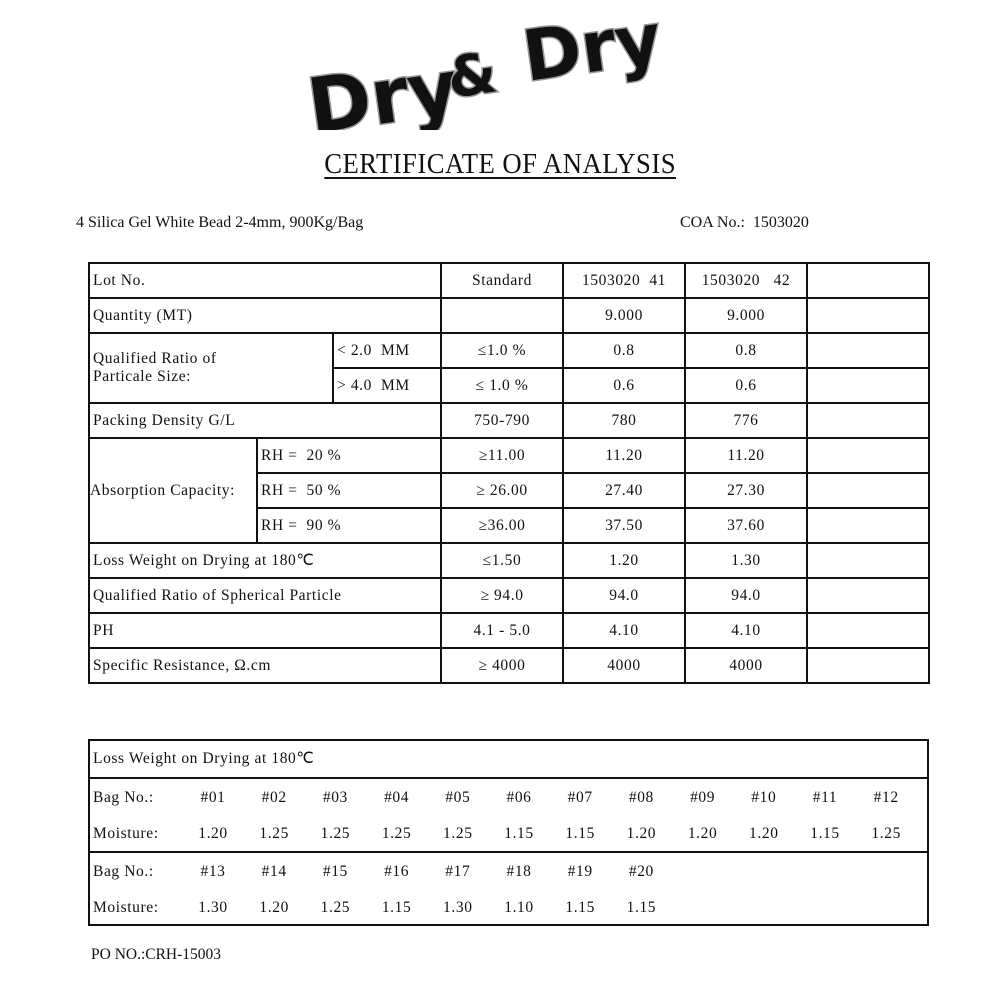  I want to click on coa-number: COA No.: 1503020, so click(744, 222).